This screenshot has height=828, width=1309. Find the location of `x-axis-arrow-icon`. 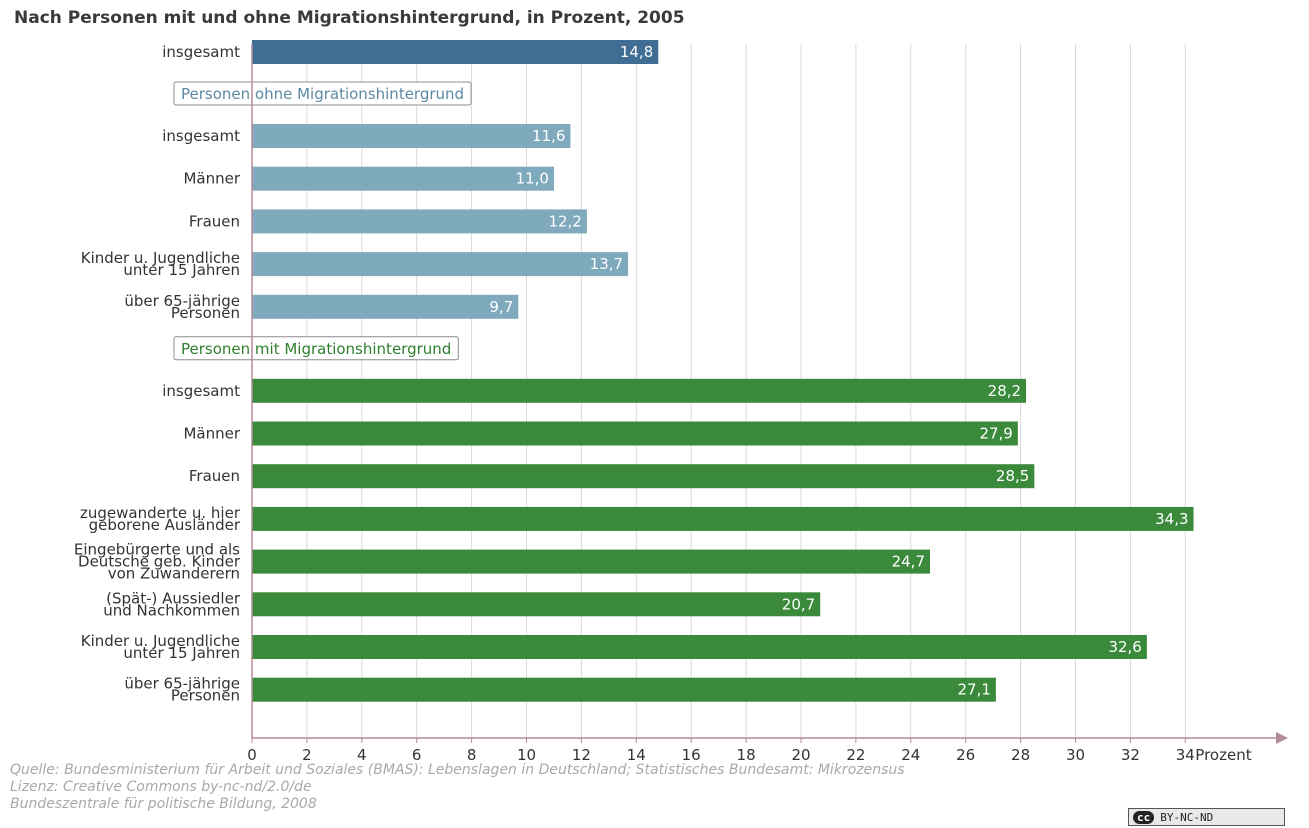

x-axis-arrow-icon is located at coordinates (1282, 738).